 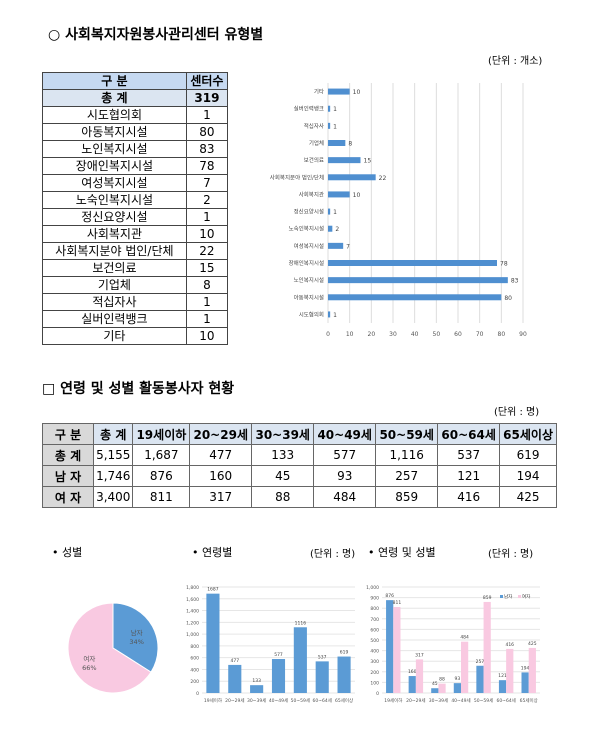 What do you see at coordinates (213, 590) in the screenshot?
I see `data-label: 1687` at bounding box center [213, 590].